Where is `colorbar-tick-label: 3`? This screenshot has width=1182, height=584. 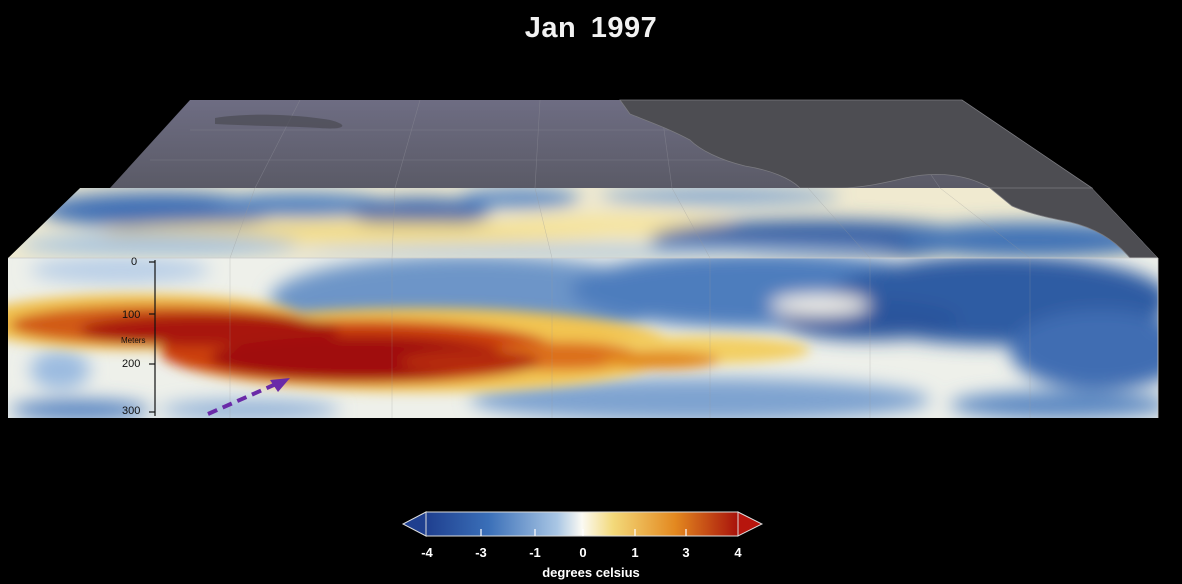
colorbar-tick-label: 3 is located at coordinates (686, 552).